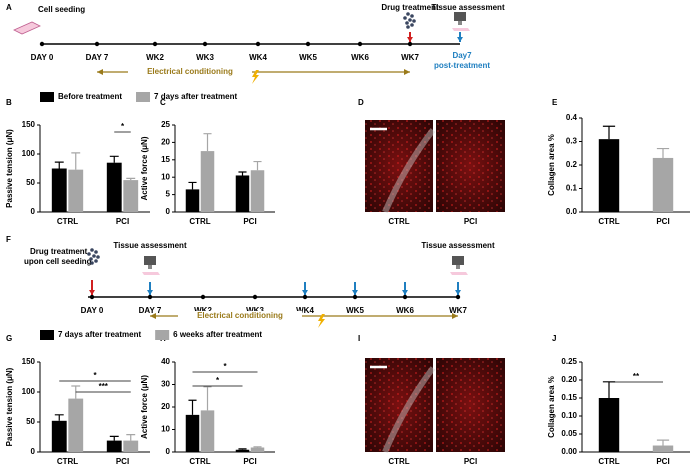 The height and width of the screenshot is (465, 697). What do you see at coordinates (462, 55) in the screenshot?
I see `end-label: Day7` at bounding box center [462, 55].